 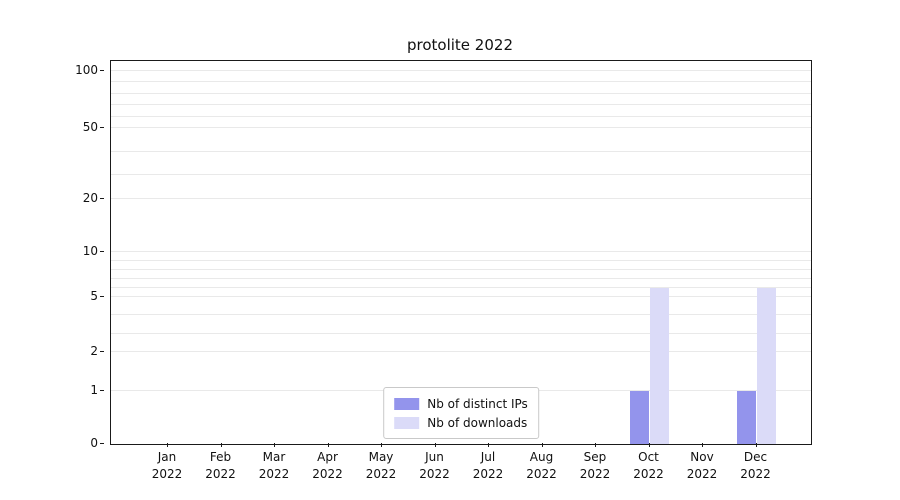 What do you see at coordinates (488, 466) in the screenshot?
I see `x-tick-label: Jul 2022` at bounding box center [488, 466].